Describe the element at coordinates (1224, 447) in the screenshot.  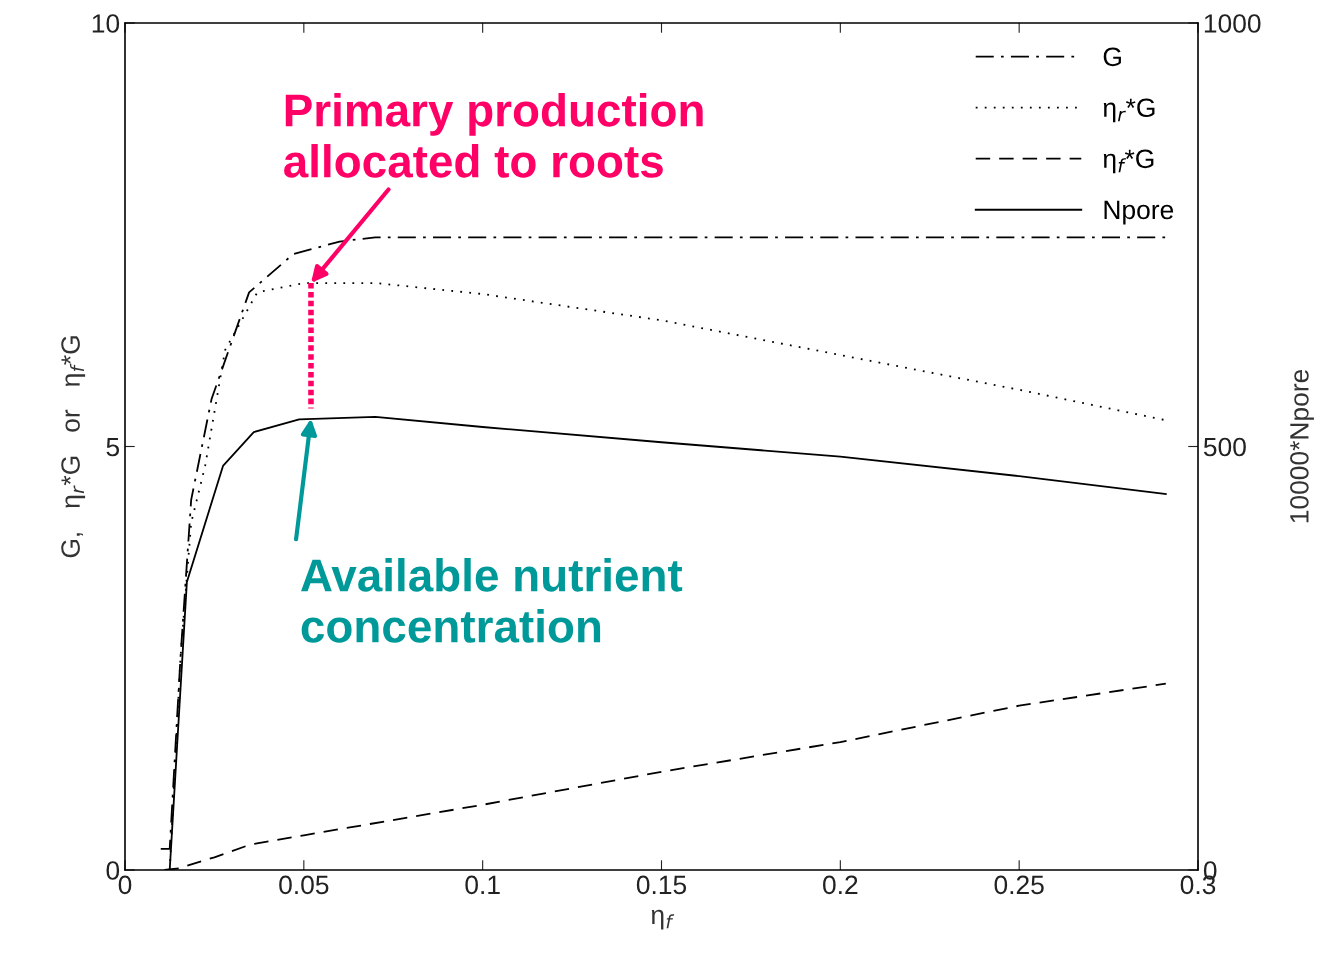
I see `y2-tick-label: 500` at that location.